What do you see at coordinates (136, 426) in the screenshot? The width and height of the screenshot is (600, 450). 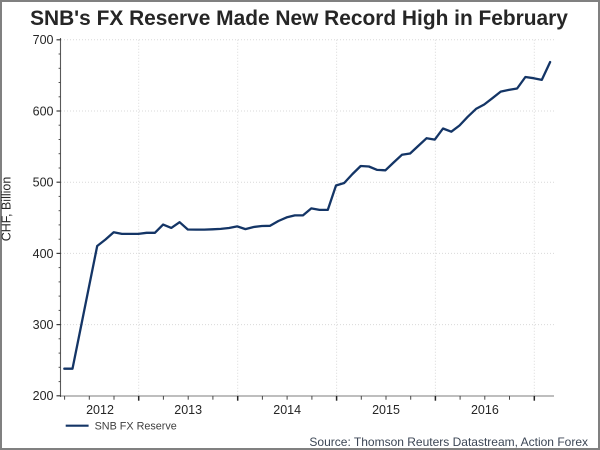 I see `svg-text: SNB FX Reserve` at bounding box center [136, 426].